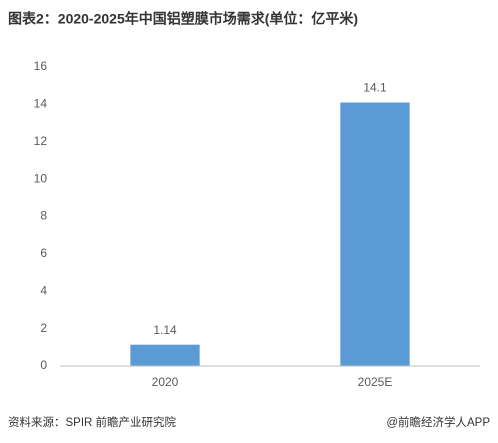 This screenshot has height=443, width=498. I want to click on x-tick-label: 2025E, so click(375, 382).